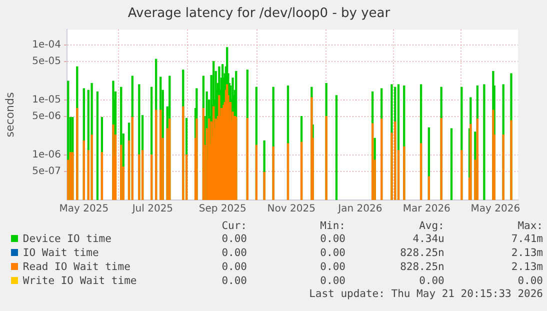  Describe the element at coordinates (67, 239) in the screenshot. I see `legend-label: Device IO time` at that location.